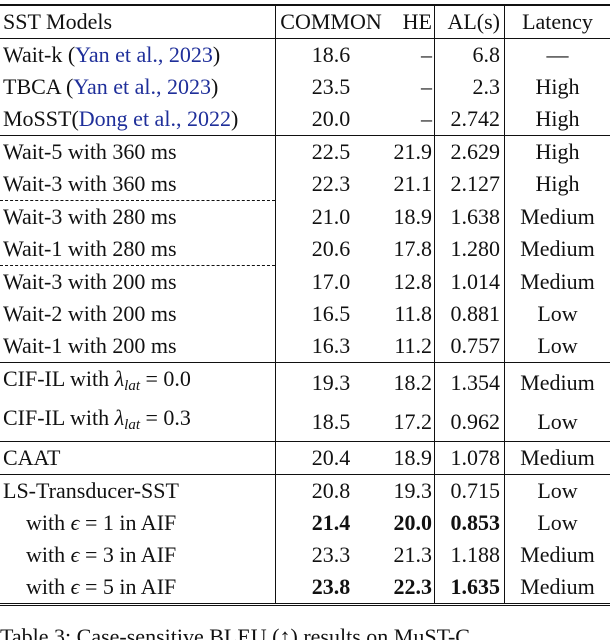 The image size is (610, 640). Describe the element at coordinates (409, 382) in the screenshot. I see `value-cell: 18.2` at that location.